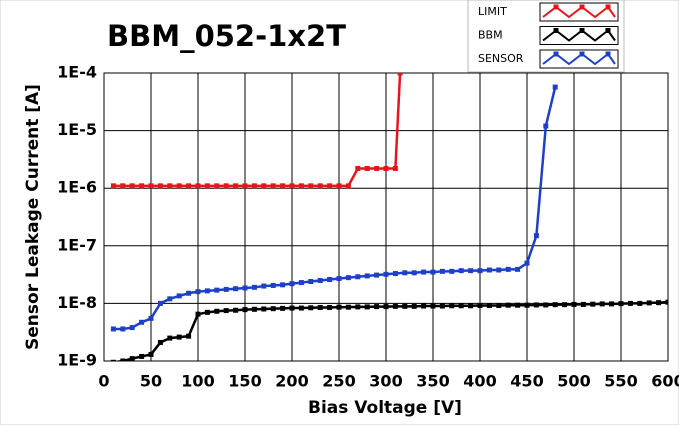 The width and height of the screenshot is (679, 425). What do you see at coordinates (385, 381) in the screenshot?
I see `x-tick-label: 300` at bounding box center [385, 381].